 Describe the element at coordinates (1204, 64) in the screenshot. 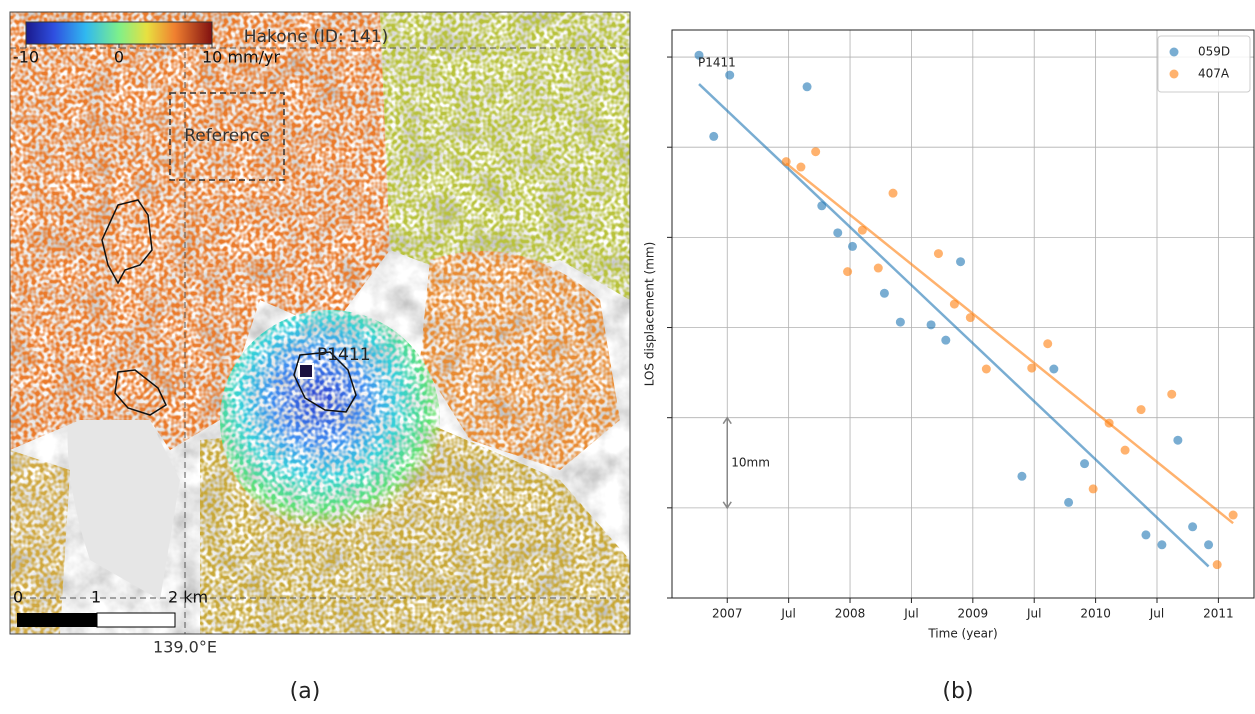

I see `legend-box` at that location.